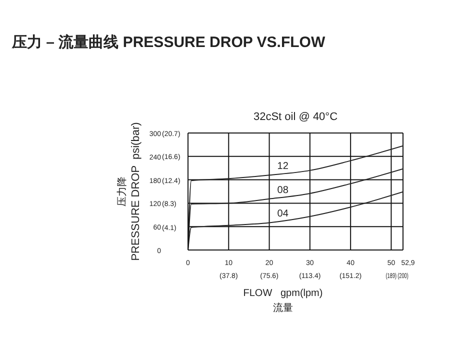  Describe the element at coordinates (295, 117) in the screenshot. I see `chart-subtitle: 32cSt oil @ 40°C` at that location.